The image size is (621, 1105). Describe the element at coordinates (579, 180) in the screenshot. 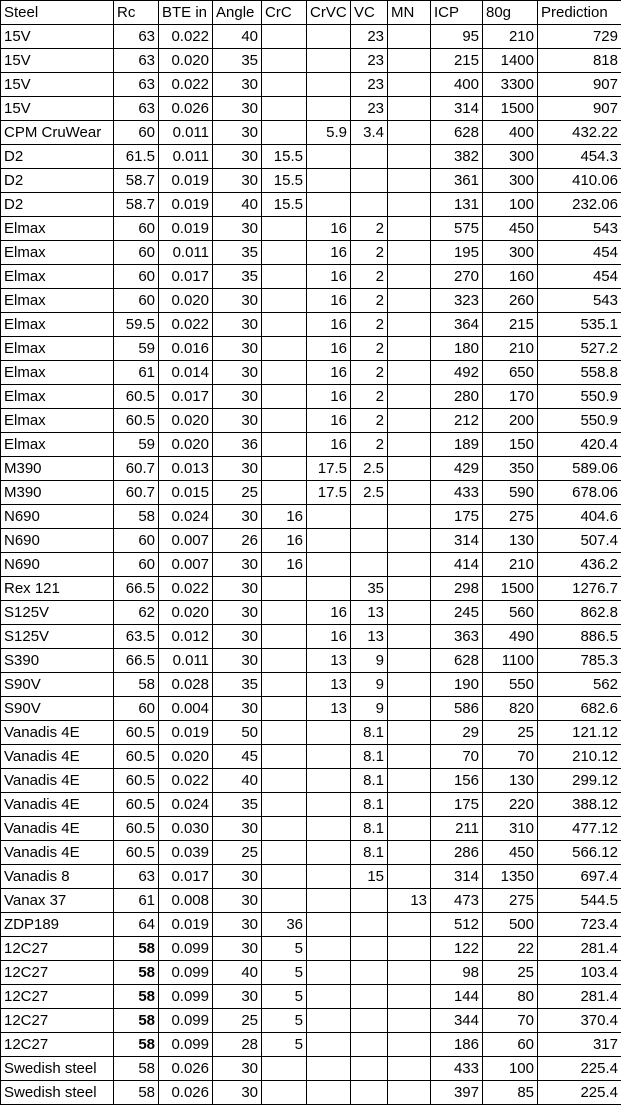

I see `cell-prediction: 410.06` at that location.